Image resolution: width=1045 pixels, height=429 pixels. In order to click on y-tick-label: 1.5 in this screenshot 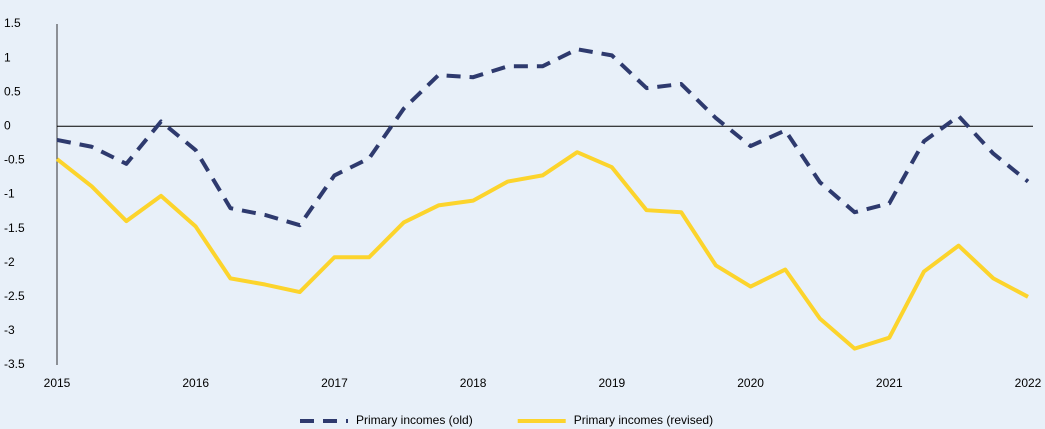, I will do `click(12, 23)`.